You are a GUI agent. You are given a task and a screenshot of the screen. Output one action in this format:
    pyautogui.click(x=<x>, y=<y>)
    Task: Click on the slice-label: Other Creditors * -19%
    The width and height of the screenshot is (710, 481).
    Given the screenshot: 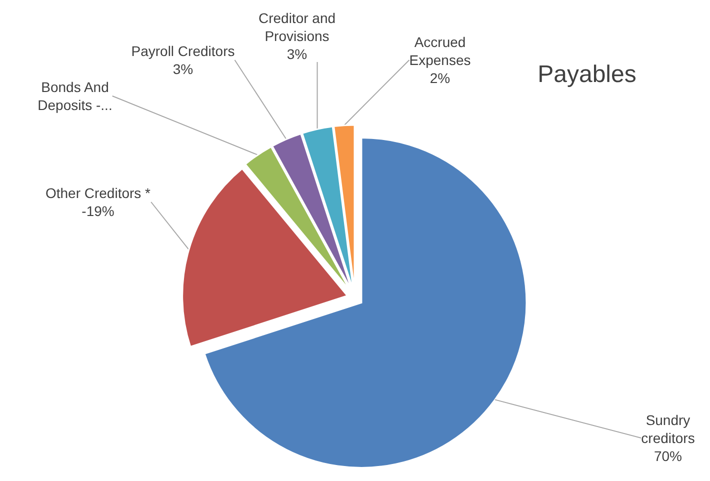 What is the action you would take?
    pyautogui.click(x=98, y=202)
    